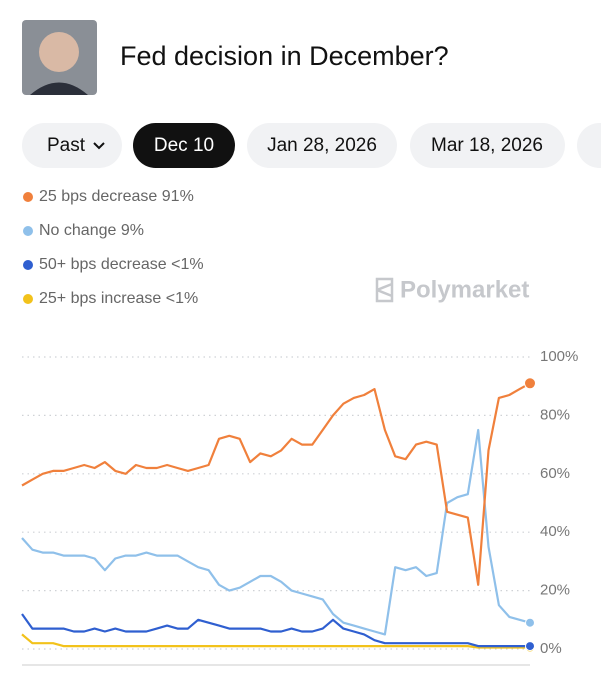  I want to click on legend-label: 50+ bps decrease <1%, so click(121, 264).